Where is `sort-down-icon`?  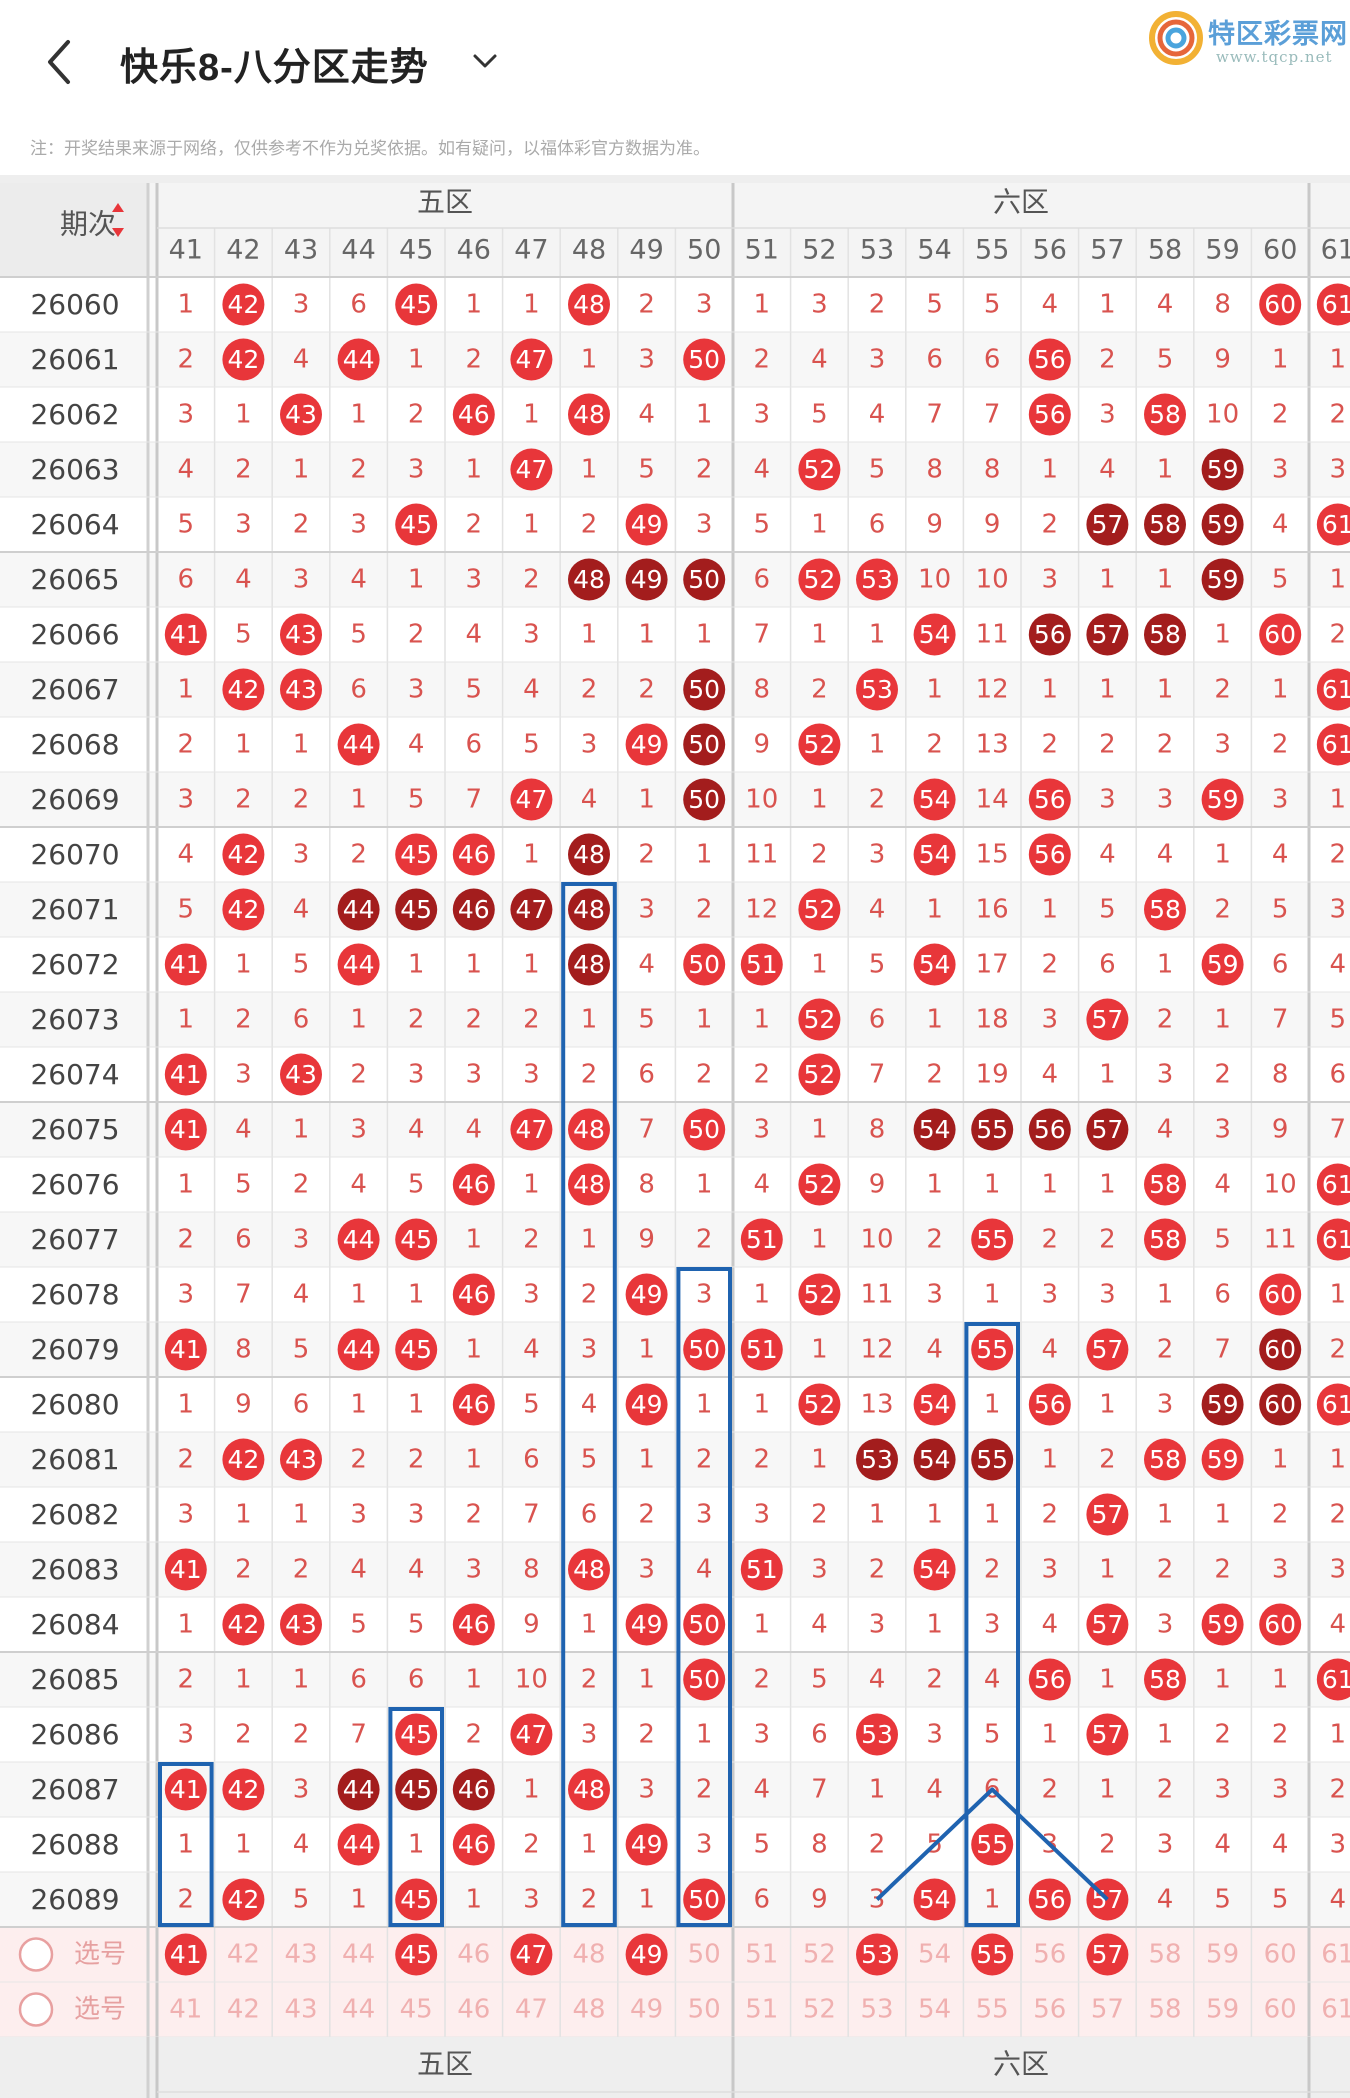
sort-down-icon is located at coordinates (118, 232).